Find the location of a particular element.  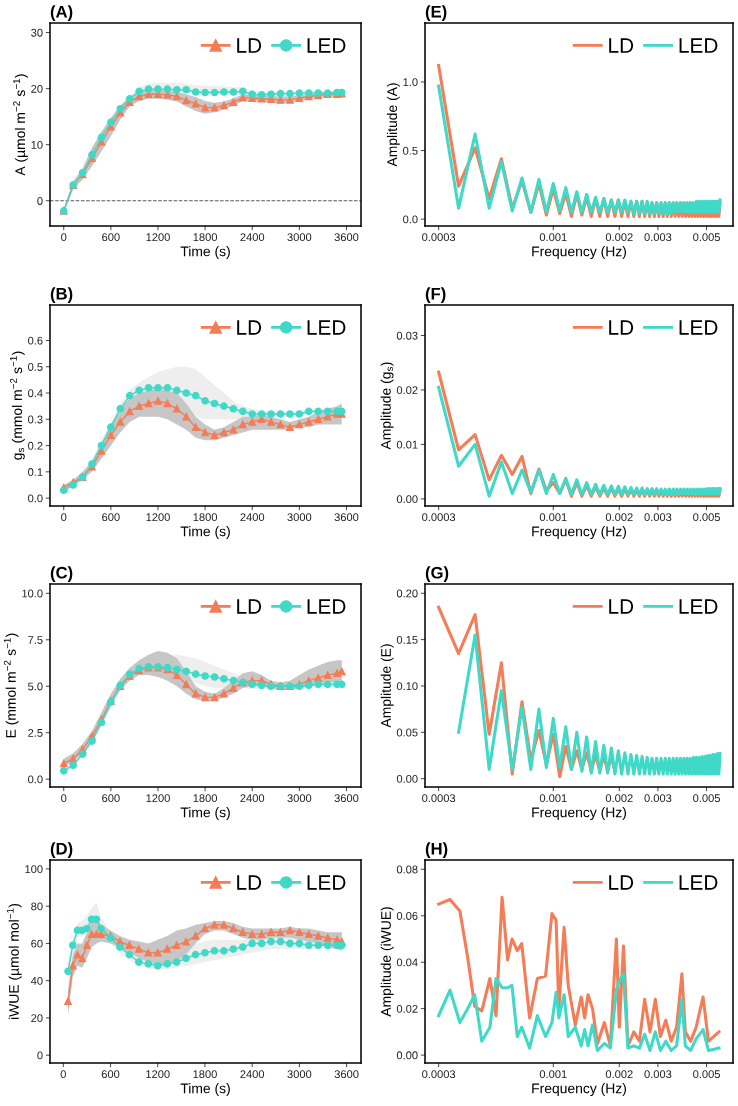

y-tick-label: 0.04 is located at coordinates (407, 962).